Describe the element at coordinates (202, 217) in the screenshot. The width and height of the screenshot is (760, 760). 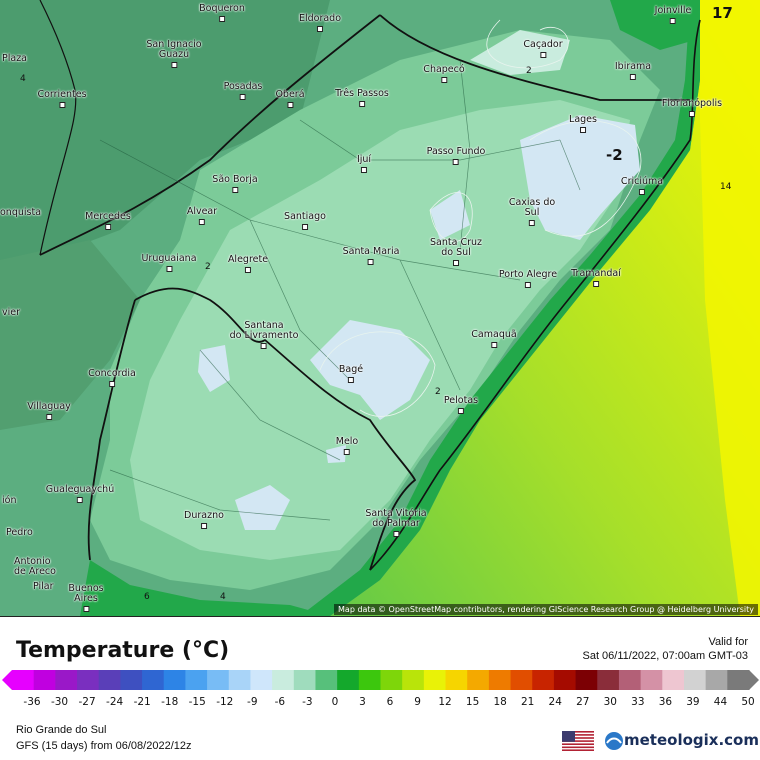
I see `city-label: Alvear` at that location.